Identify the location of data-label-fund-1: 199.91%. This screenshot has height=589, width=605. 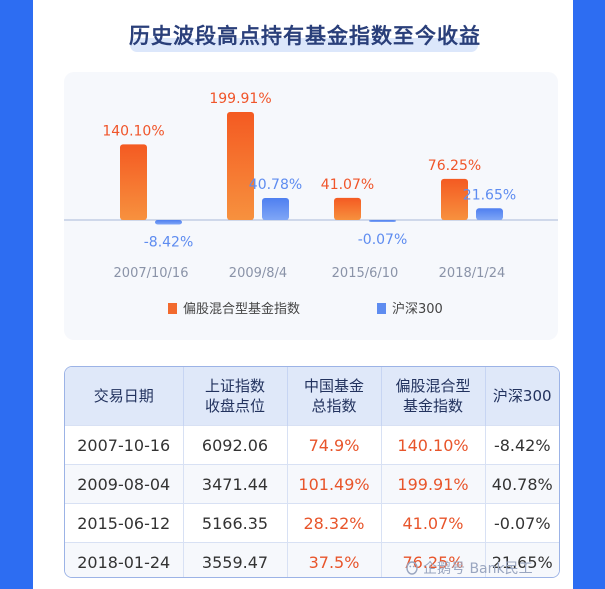
(240, 99).